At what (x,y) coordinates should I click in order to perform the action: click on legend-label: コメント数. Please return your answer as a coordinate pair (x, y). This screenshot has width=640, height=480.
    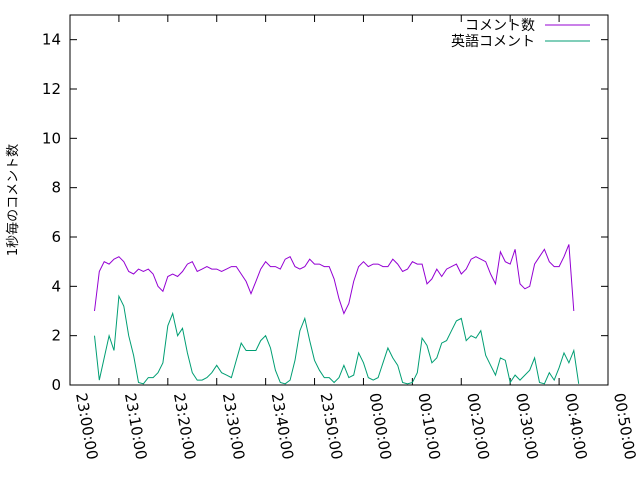
    Looking at the image, I should click on (500, 26).